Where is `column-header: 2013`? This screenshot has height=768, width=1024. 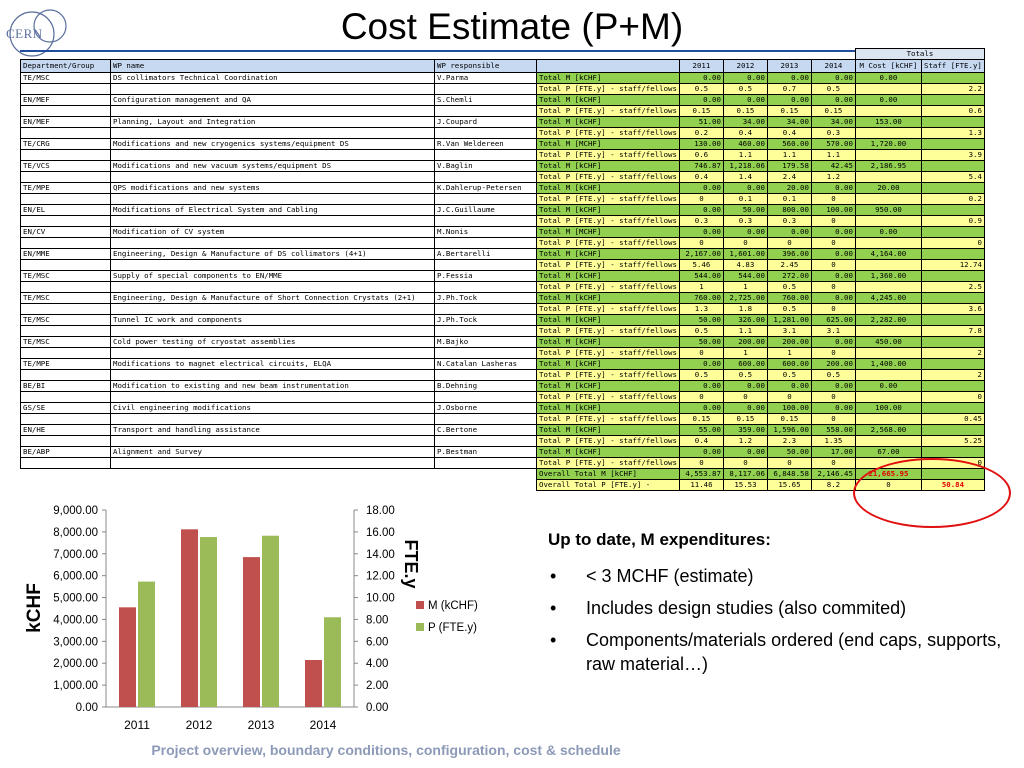 column-header: 2013 is located at coordinates (789, 66).